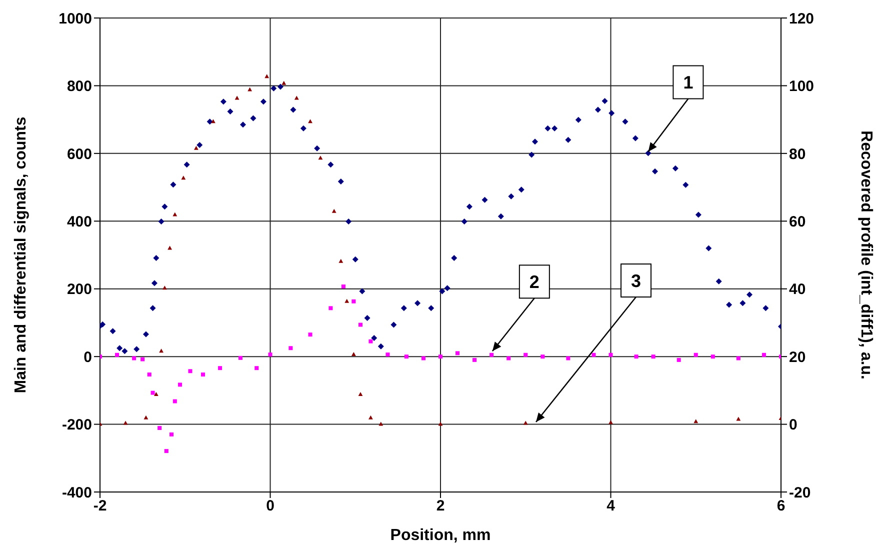 Image resolution: width=889 pixels, height=558 pixels. I want to click on x-tick-label: 2, so click(440, 506).